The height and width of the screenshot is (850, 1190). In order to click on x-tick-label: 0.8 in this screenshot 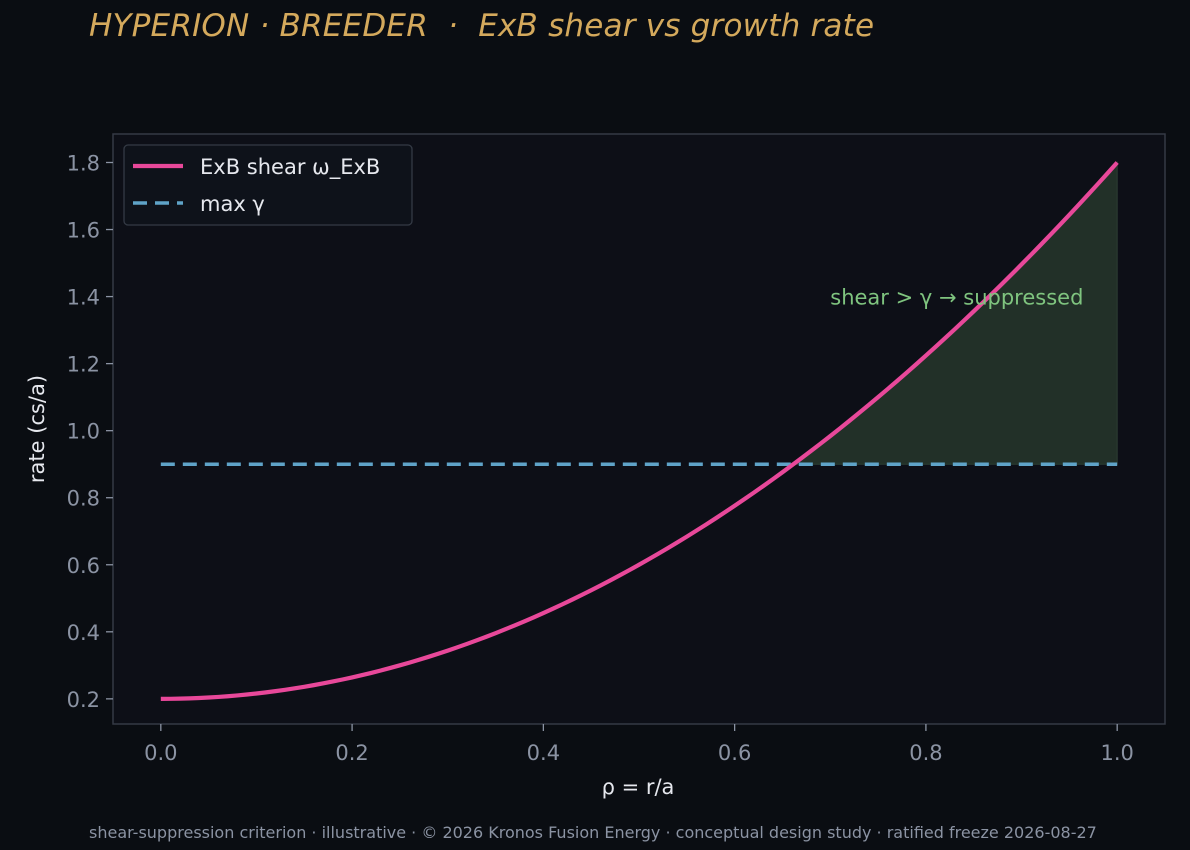, I will do `click(925, 753)`.